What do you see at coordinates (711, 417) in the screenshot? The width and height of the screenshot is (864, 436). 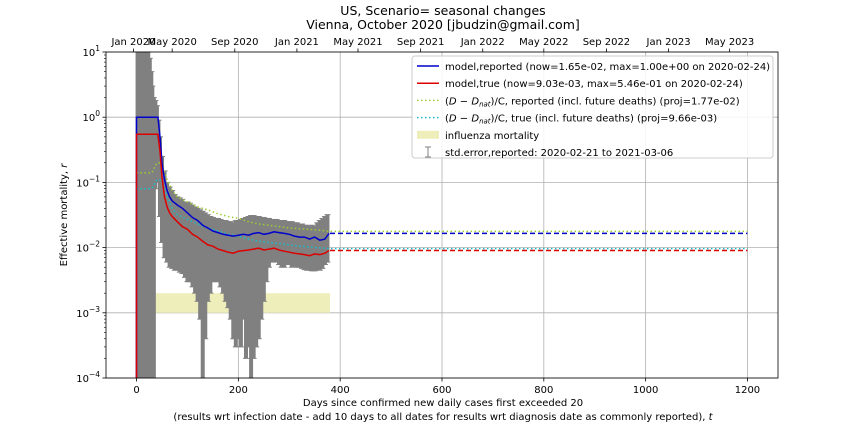 I see `x-axis-label-2-var: t` at bounding box center [711, 417].